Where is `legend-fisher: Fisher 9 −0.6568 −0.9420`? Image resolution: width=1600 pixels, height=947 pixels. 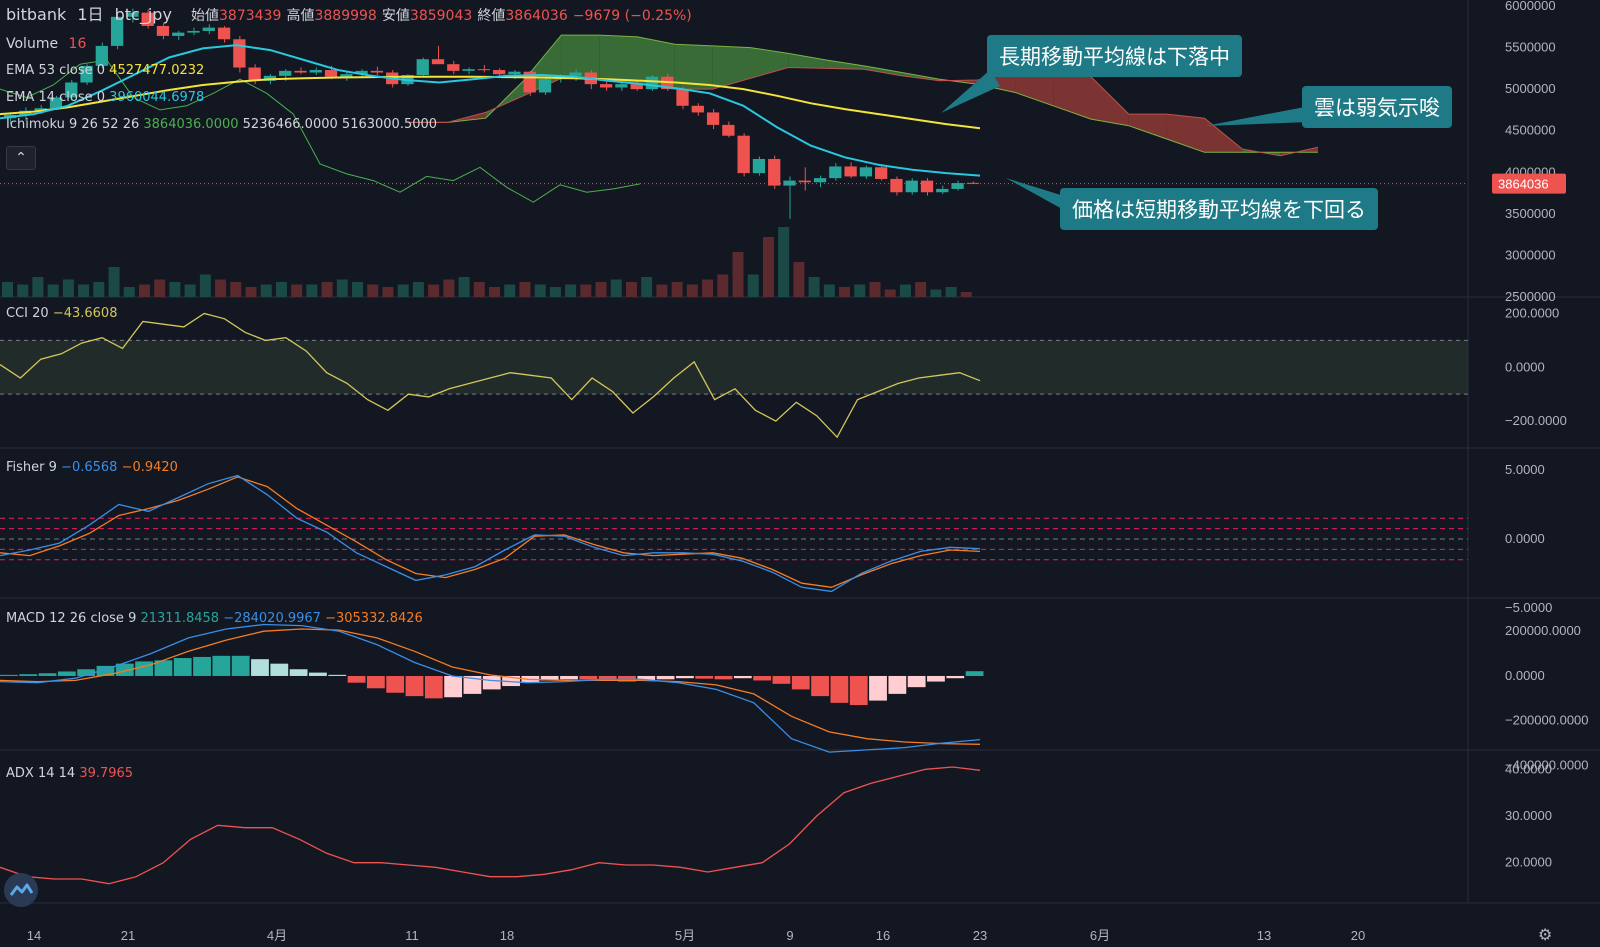
legend-fisher: Fisher 9 −0.6568 −0.9420 is located at coordinates (92, 468).